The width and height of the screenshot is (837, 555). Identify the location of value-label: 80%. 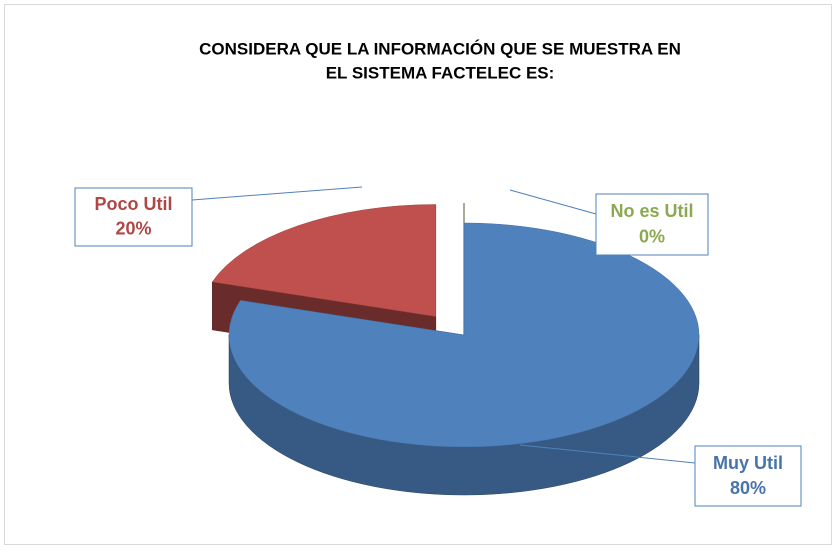
(748, 488).